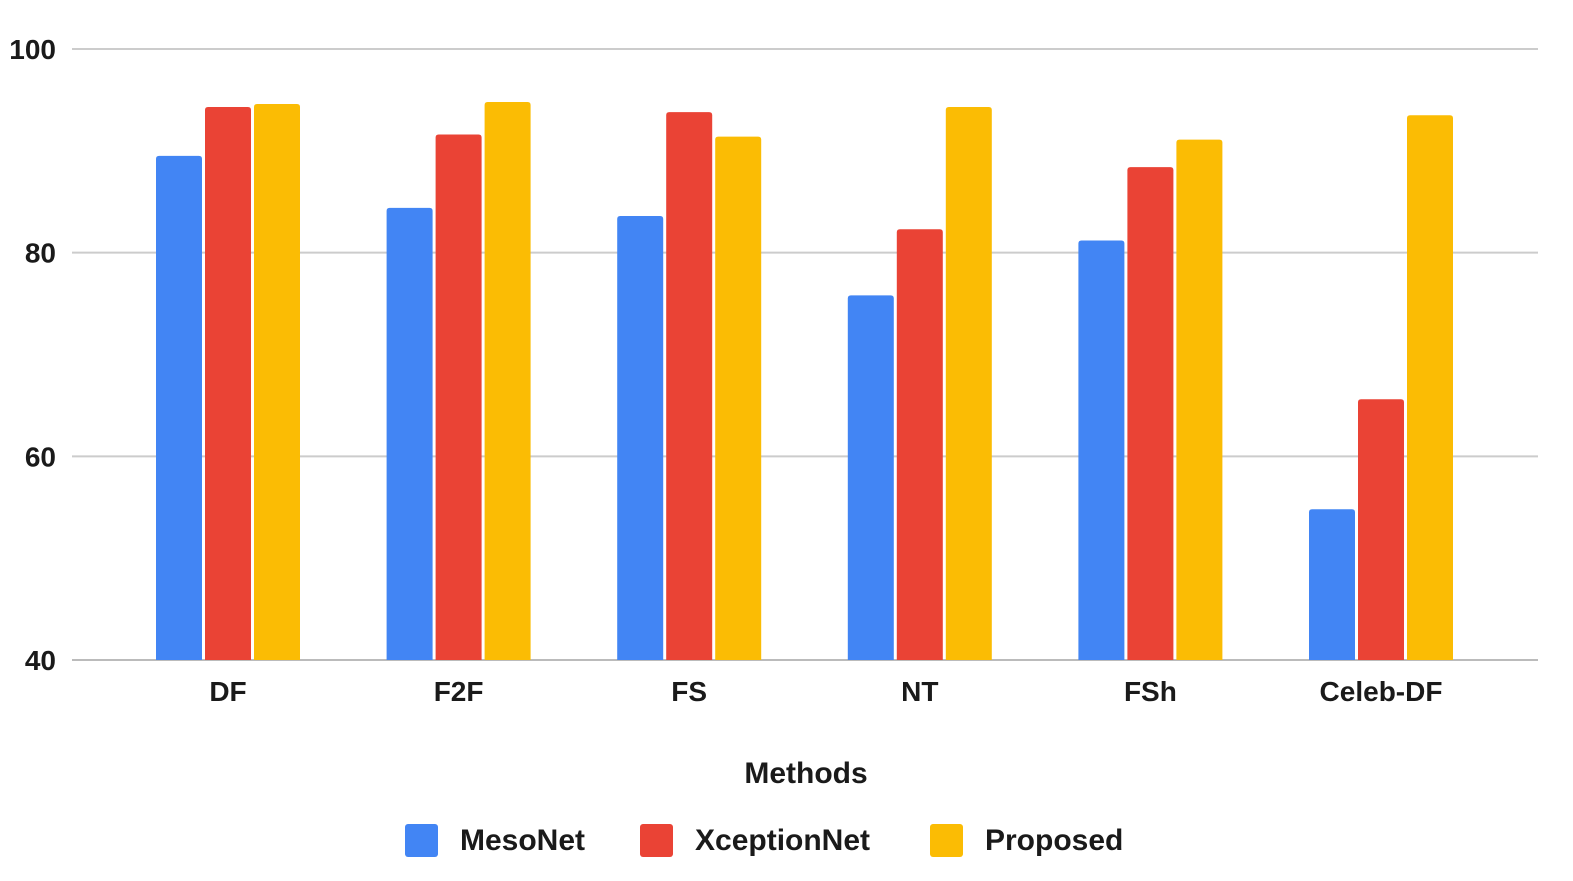 This screenshot has width=1573, height=881. I want to click on bar-xceptionnet-df, so click(228, 384).